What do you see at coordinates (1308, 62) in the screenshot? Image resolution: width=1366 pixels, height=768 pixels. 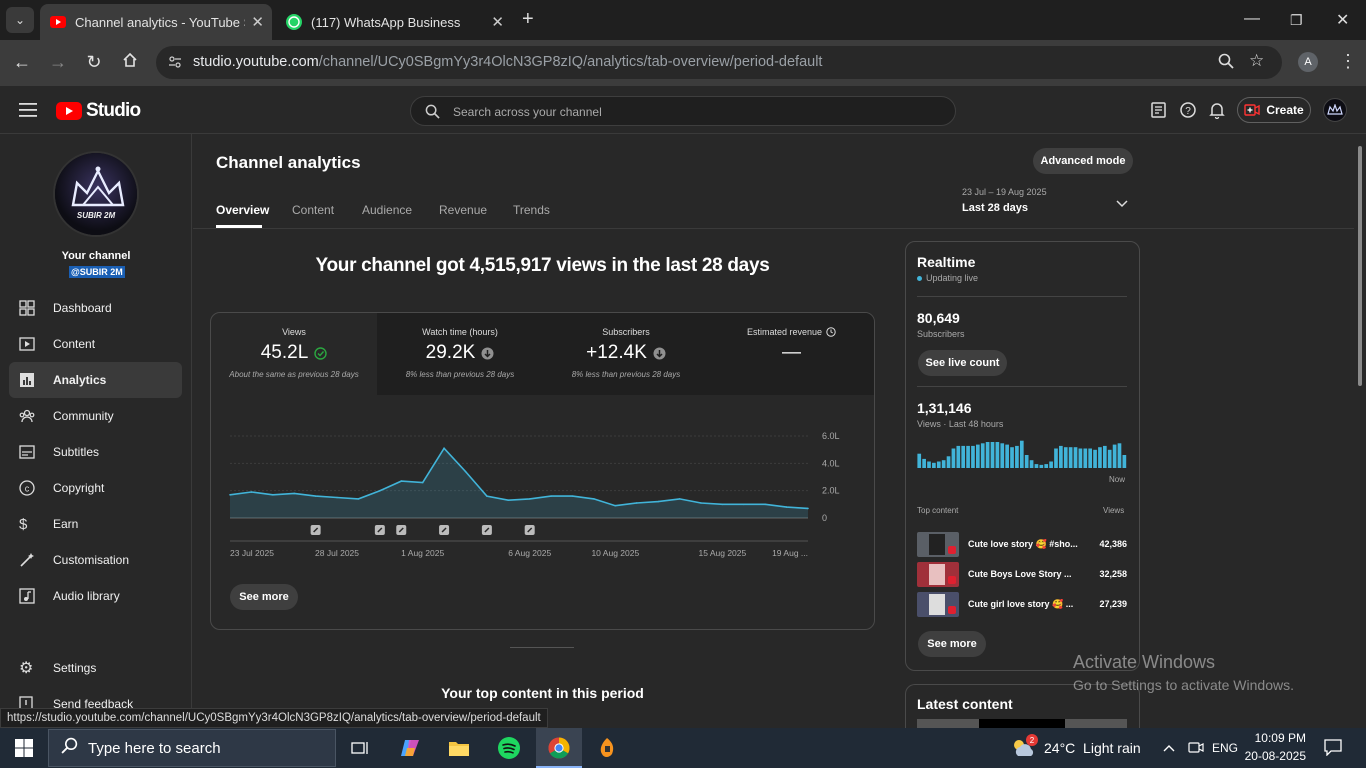 I see `profile-avatar: A` at bounding box center [1308, 62].